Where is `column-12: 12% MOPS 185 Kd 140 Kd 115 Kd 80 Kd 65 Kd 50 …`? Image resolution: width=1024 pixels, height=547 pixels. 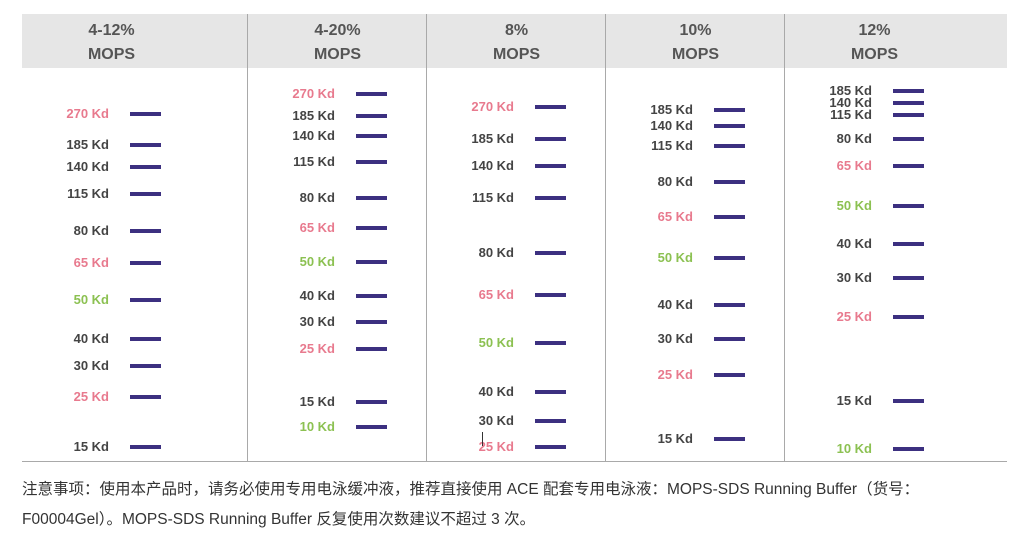 column-12: 12% MOPS 185 Kd 140 Kd 115 Kd 80 Kd 65 Kd 50 … is located at coordinates (874, 238).